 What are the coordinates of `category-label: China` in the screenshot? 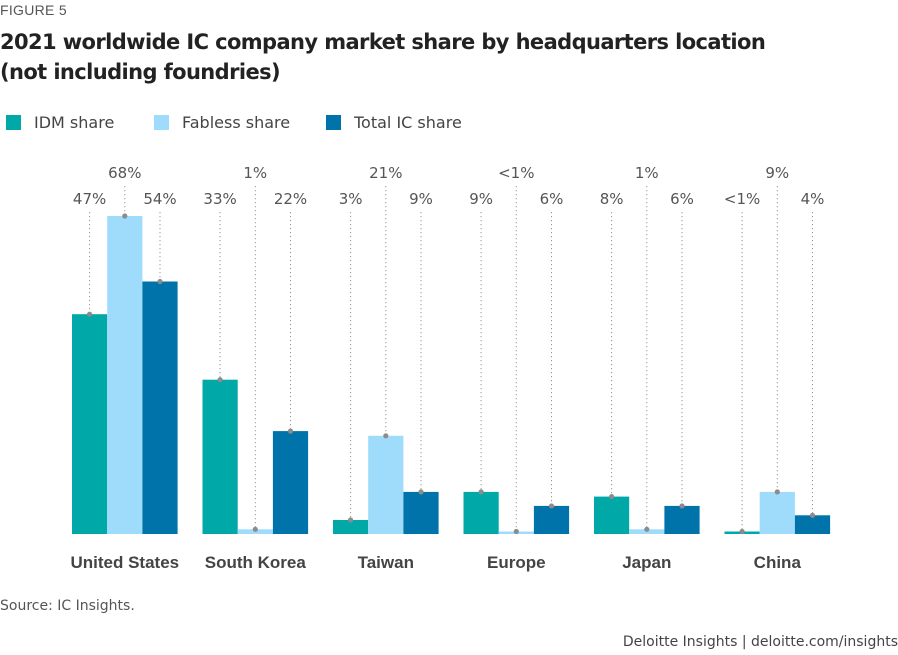 It's located at (778, 562).